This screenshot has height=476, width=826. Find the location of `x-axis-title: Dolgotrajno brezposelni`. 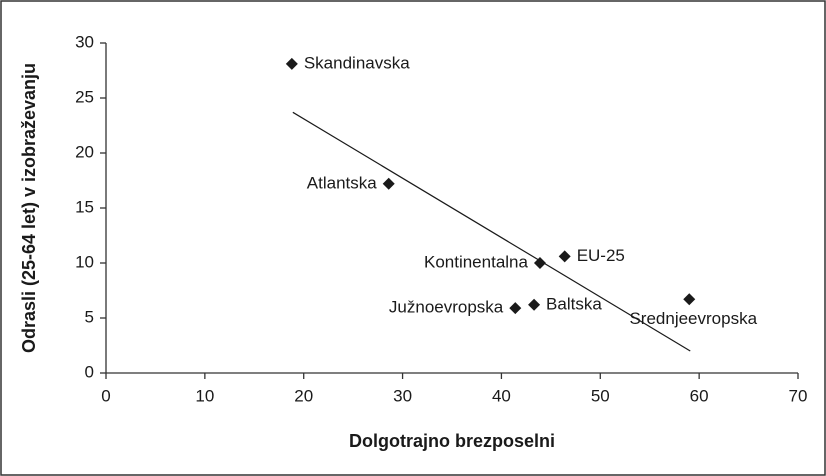

x-axis-title: Dolgotrajno brezposelni is located at coordinates (452, 441).